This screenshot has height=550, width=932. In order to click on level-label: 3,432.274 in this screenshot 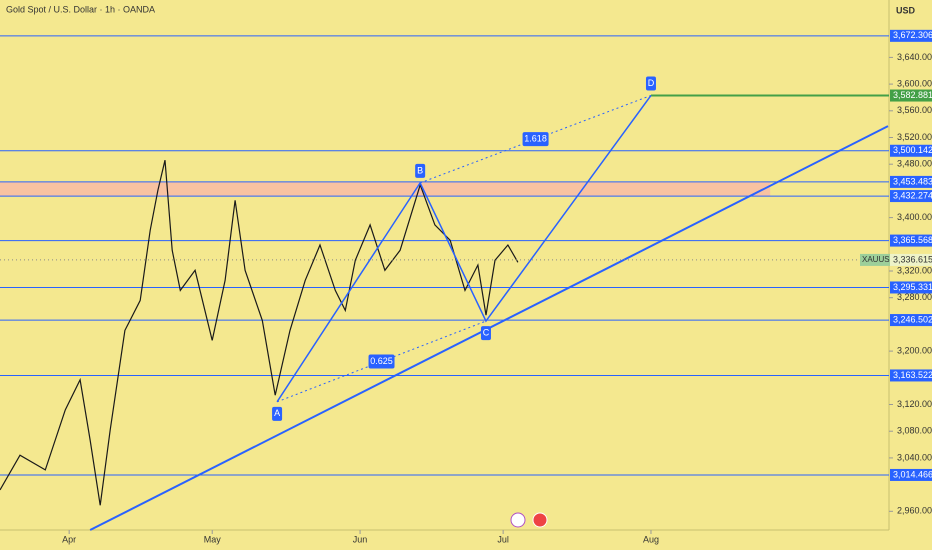, I will do `click(912, 195)`.